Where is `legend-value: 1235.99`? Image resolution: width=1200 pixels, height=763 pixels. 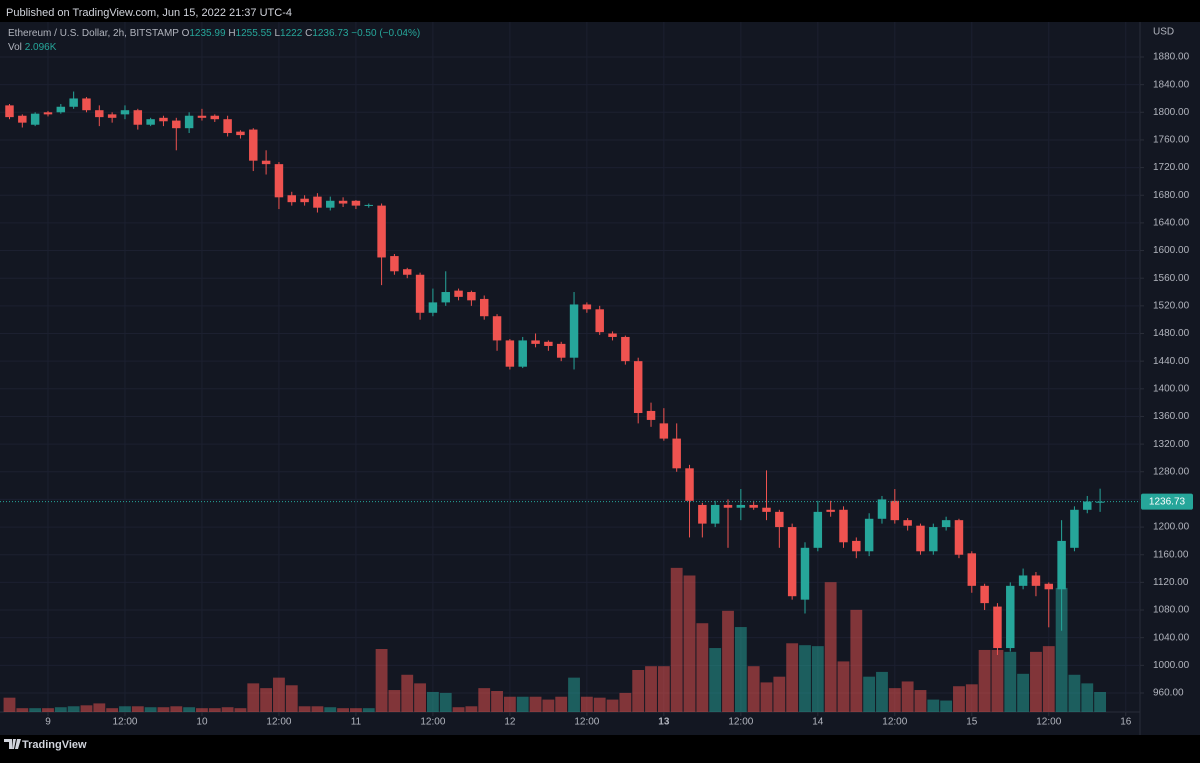 legend-value: 1235.99 is located at coordinates (207, 33).